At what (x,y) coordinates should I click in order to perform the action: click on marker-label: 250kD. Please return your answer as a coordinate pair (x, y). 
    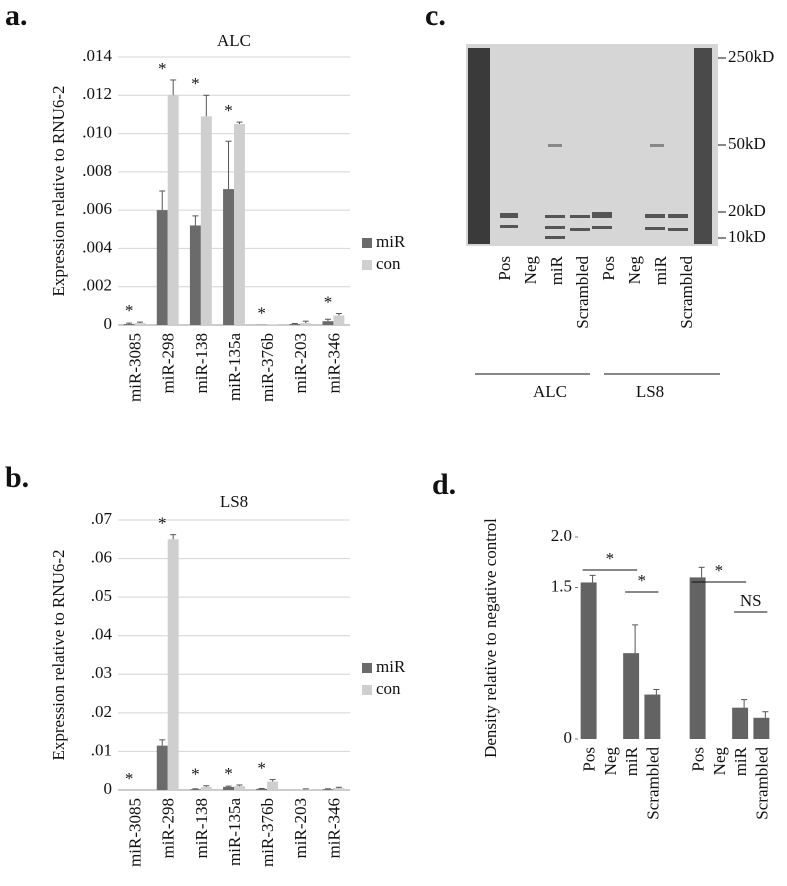
    Looking at the image, I should click on (751, 56).